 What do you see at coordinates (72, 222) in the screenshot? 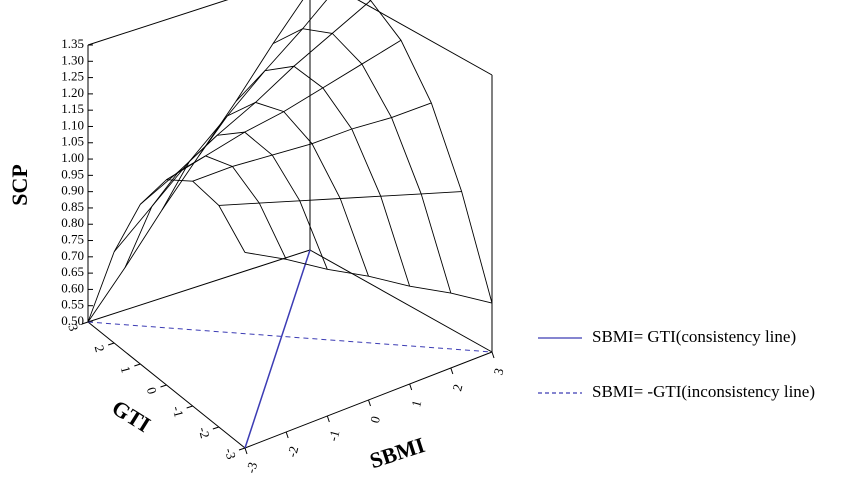
I see `z-tick-label: 0.80` at bounding box center [72, 222].